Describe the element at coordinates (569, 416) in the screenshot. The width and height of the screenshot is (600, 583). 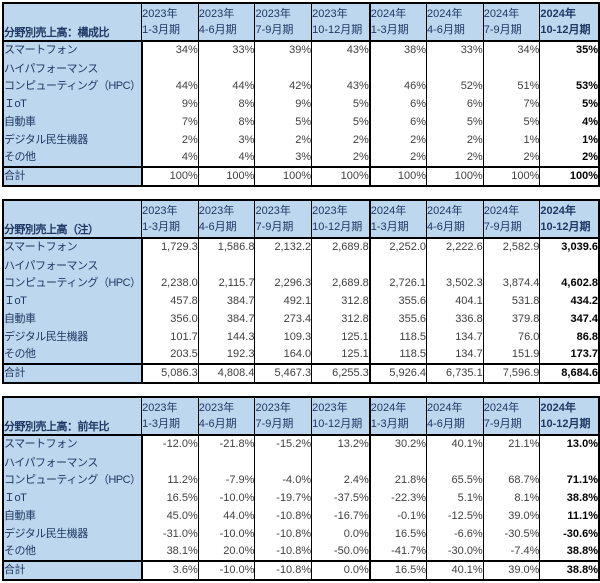
I see `column-header: 2024年 10-12月期` at that location.